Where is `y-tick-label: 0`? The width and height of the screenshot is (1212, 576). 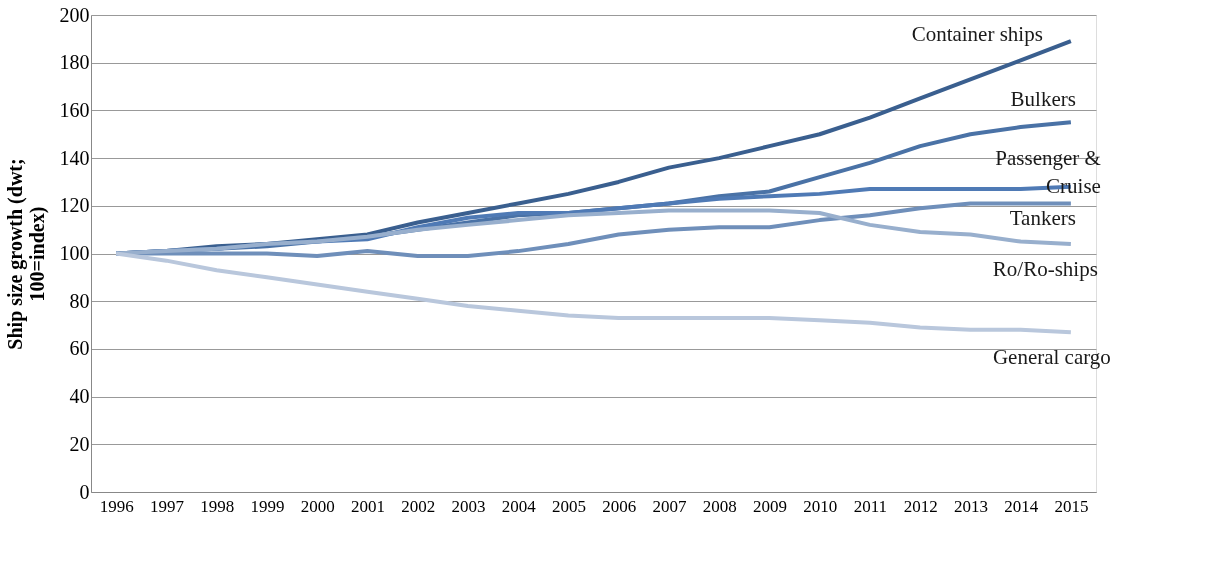
y-tick-label: 0 is located at coordinates (84, 491).